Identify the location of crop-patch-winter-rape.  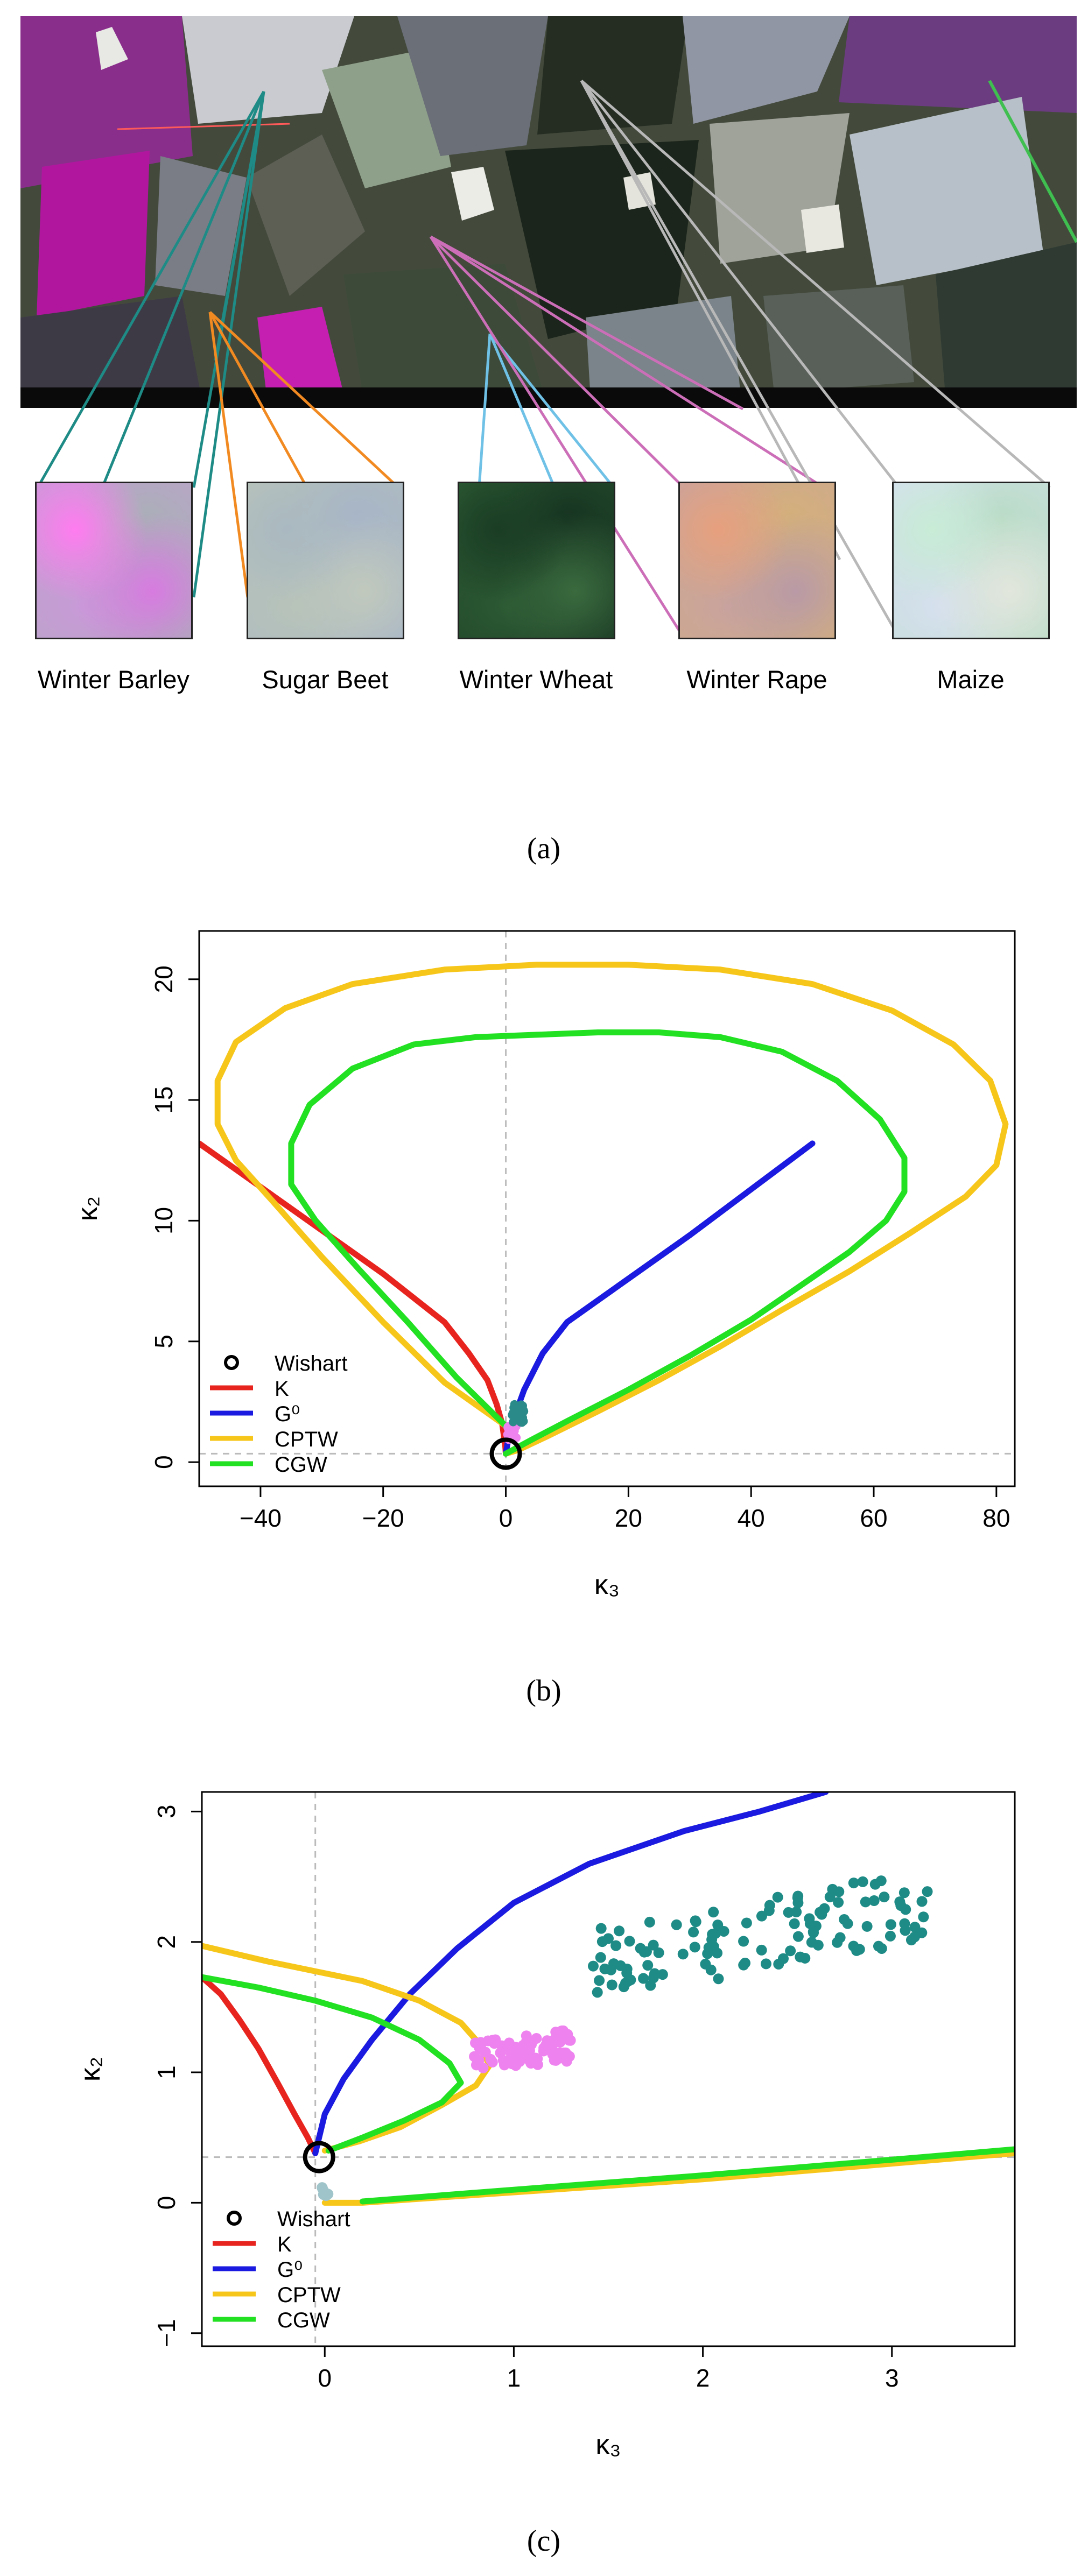
(757, 560).